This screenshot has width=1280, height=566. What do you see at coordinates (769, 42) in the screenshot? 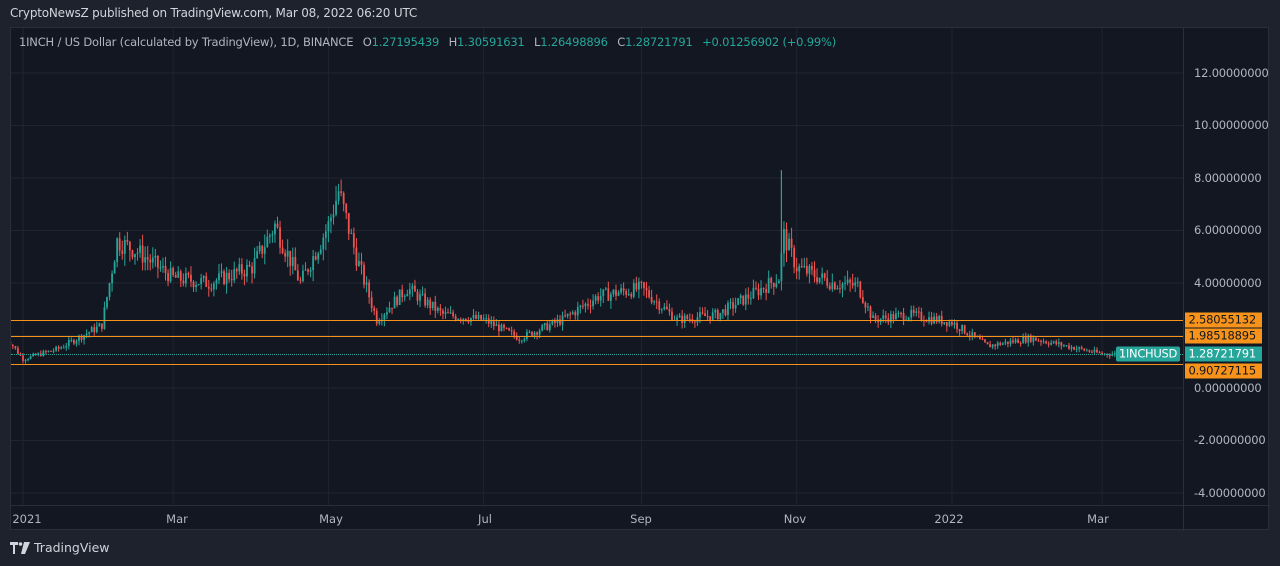
I see `change-value: +0.01256902 (+0.99%)` at bounding box center [769, 42].